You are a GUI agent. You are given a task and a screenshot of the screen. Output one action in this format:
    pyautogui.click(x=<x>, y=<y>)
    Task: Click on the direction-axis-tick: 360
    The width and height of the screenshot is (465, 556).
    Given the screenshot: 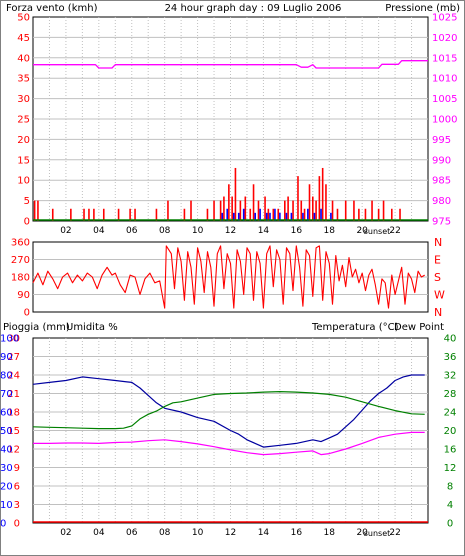 What is the action you would take?
    pyautogui.click(x=20, y=243)
    